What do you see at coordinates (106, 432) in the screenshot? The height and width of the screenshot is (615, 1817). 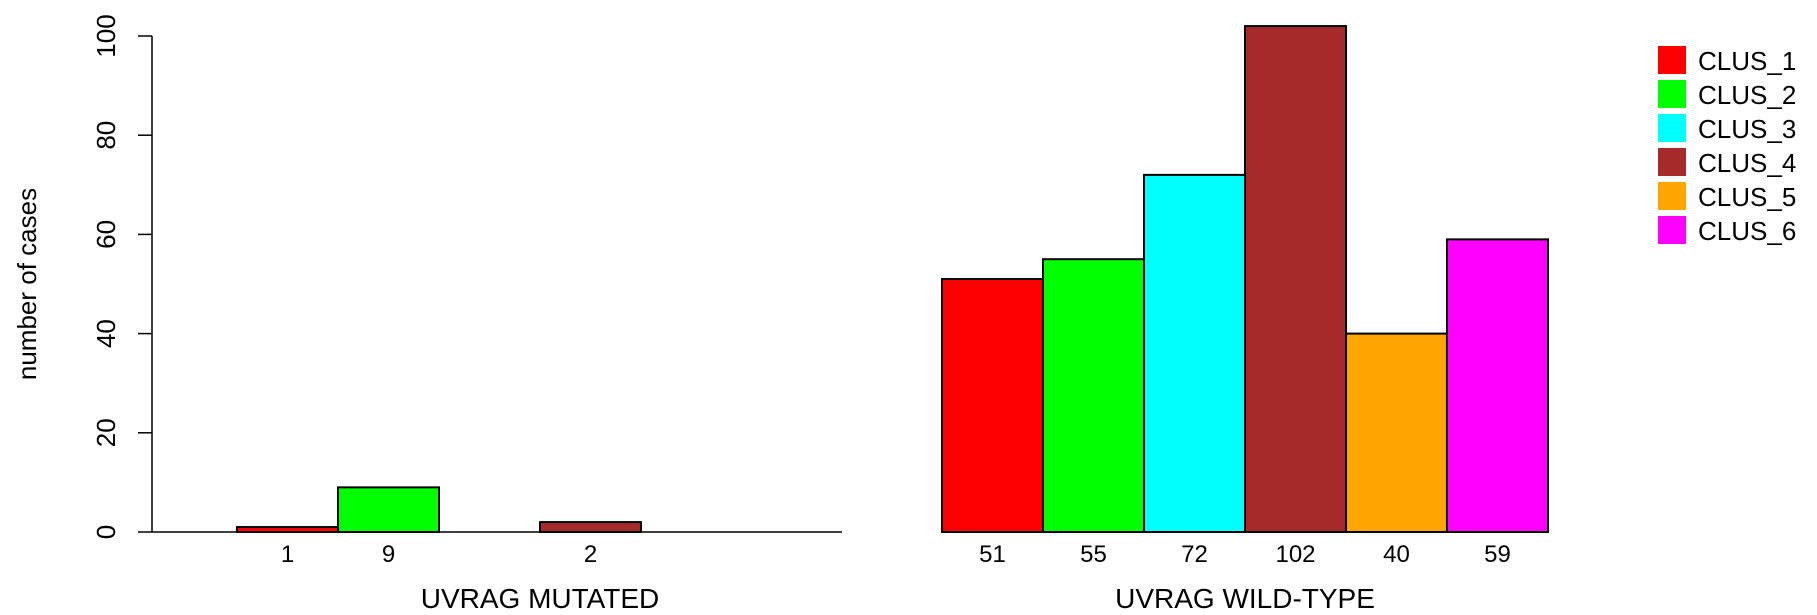 I see `y-tick-label: 20` at bounding box center [106, 432].